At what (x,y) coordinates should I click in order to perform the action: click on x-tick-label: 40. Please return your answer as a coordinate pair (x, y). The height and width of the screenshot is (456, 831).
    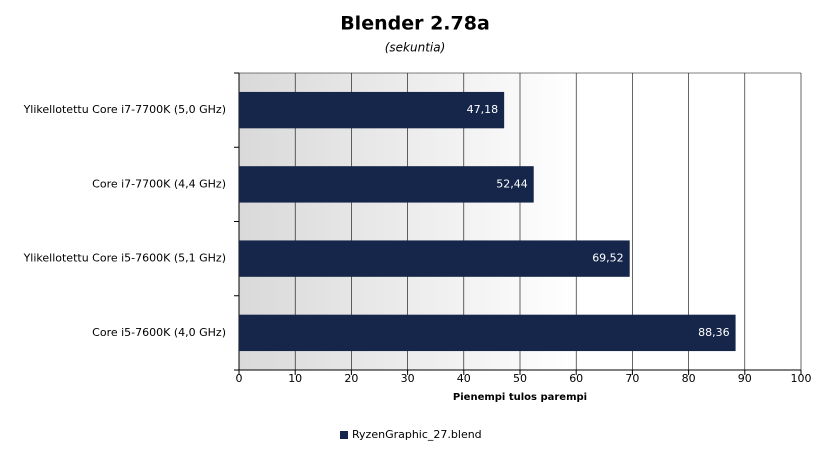
    Looking at the image, I should click on (464, 378).